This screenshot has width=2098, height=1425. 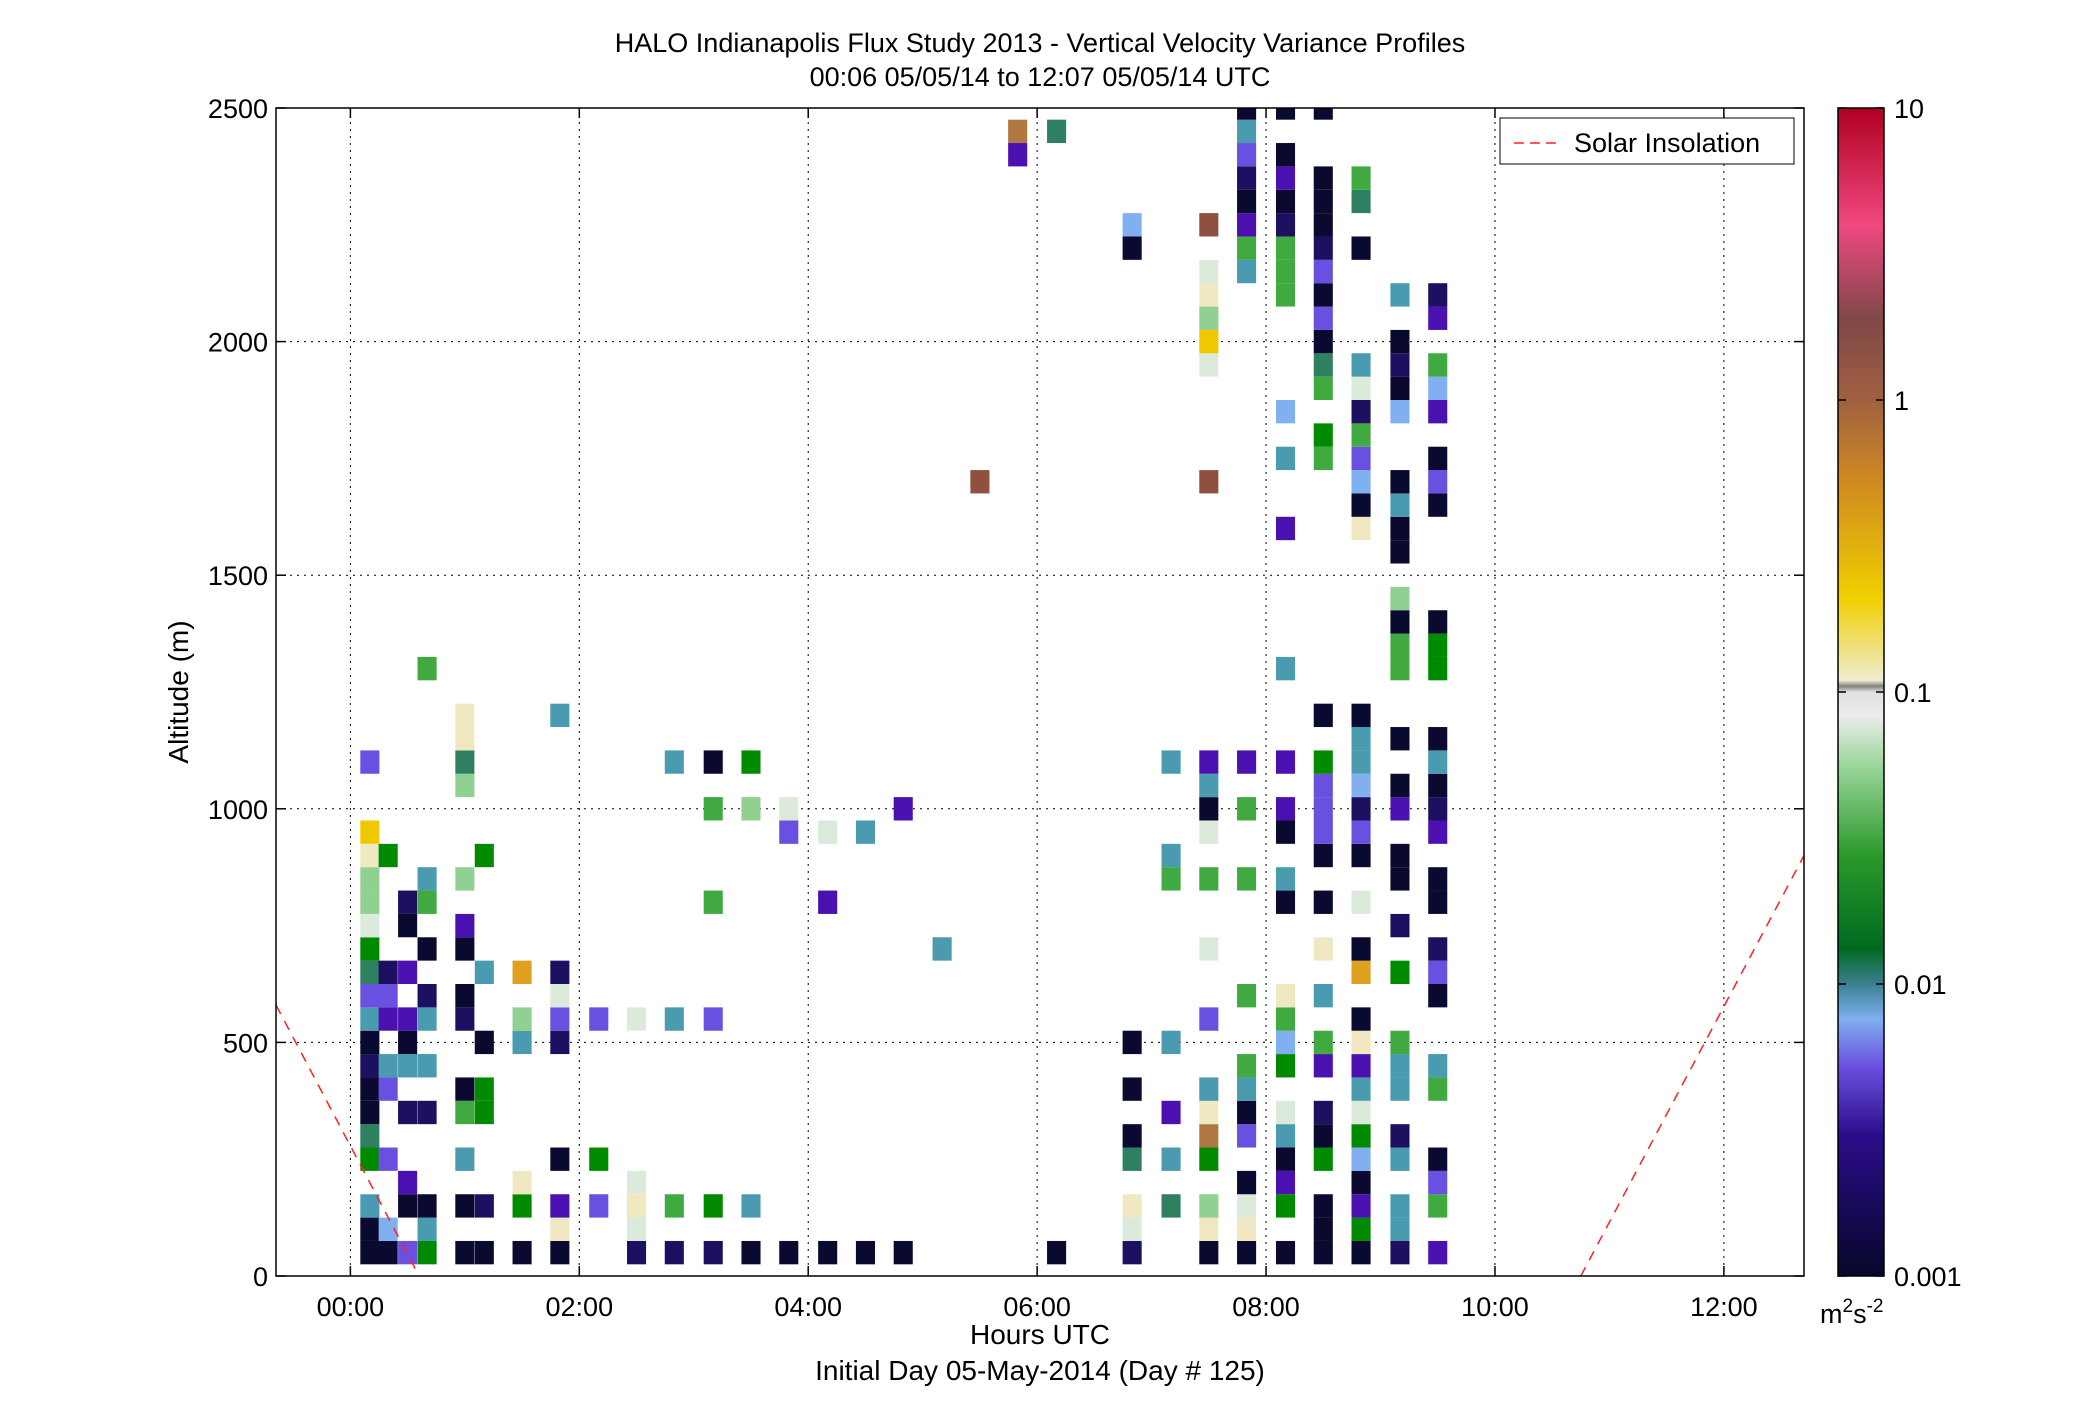 I want to click on colorbar-tick-label: 0.001, so click(x=1928, y=1277).